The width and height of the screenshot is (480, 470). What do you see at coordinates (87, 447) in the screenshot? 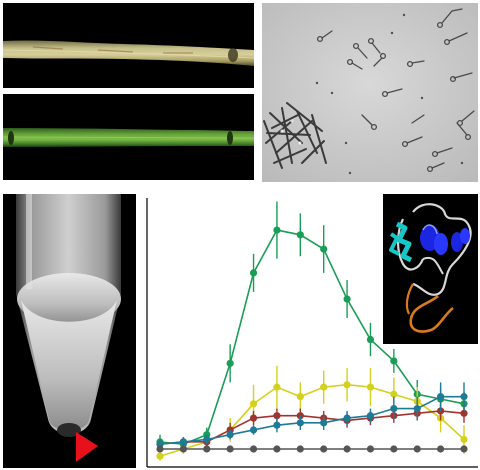
I see `red-arrowhead-icon` at bounding box center [87, 447].